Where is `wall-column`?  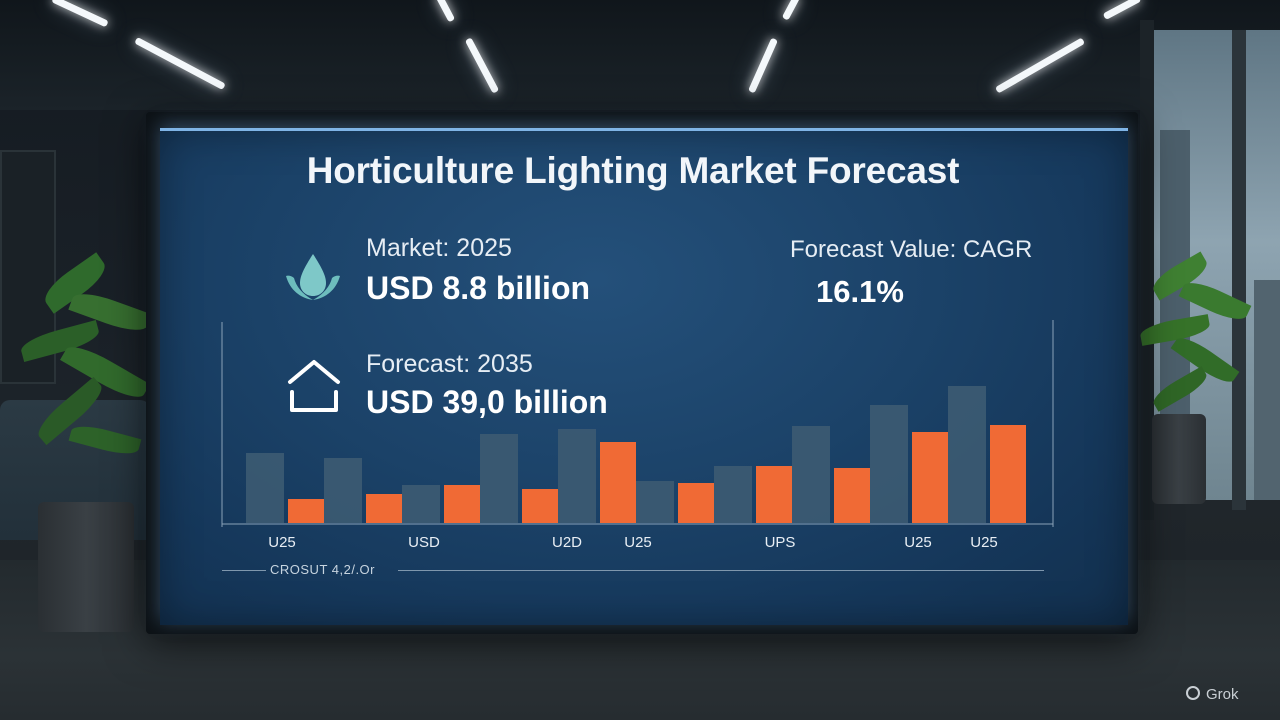
wall-column is located at coordinates (1147, 270).